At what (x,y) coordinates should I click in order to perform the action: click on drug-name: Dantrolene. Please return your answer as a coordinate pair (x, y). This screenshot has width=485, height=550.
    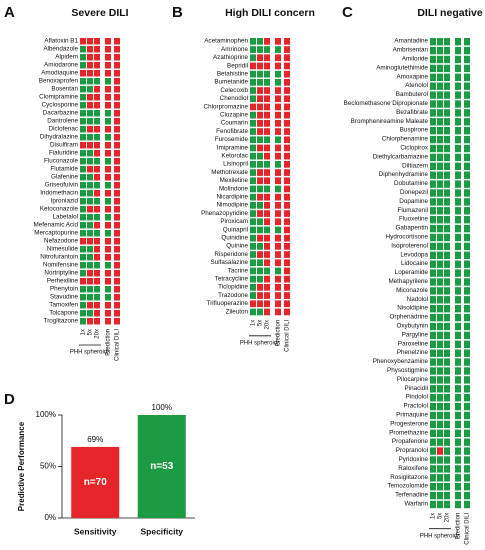
    Looking at the image, I should click on (62, 121).